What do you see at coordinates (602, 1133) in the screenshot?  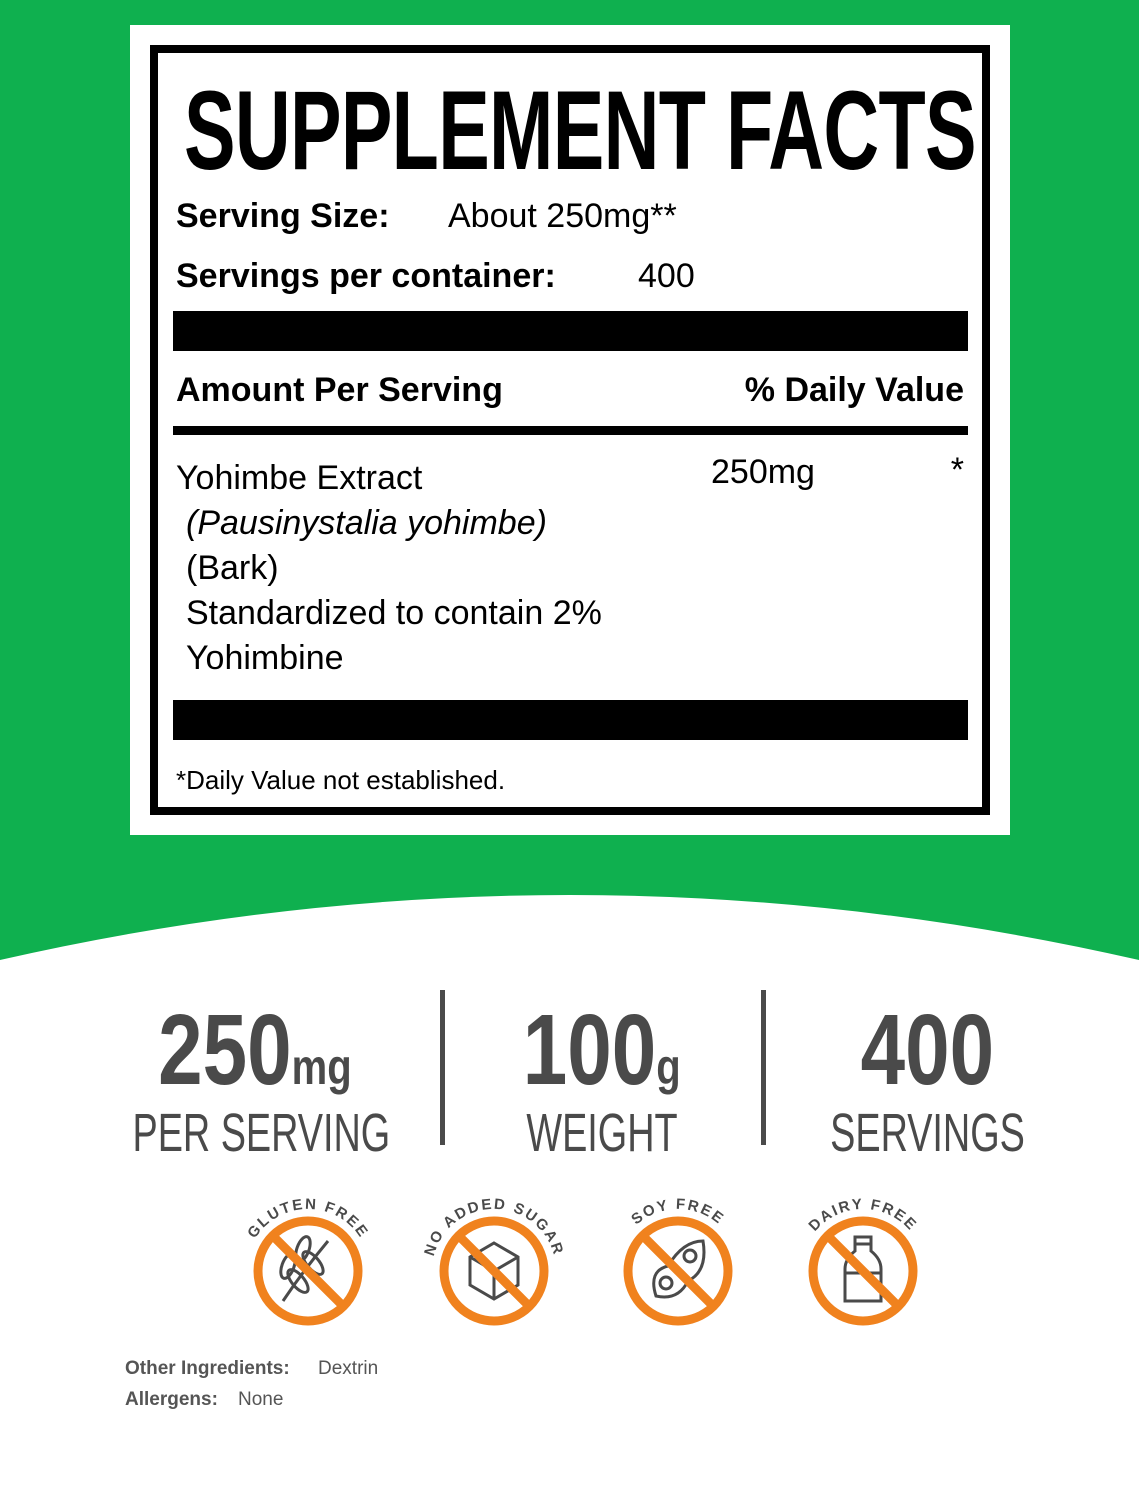 I see `stat-label: WEIGHT` at bounding box center [602, 1133].